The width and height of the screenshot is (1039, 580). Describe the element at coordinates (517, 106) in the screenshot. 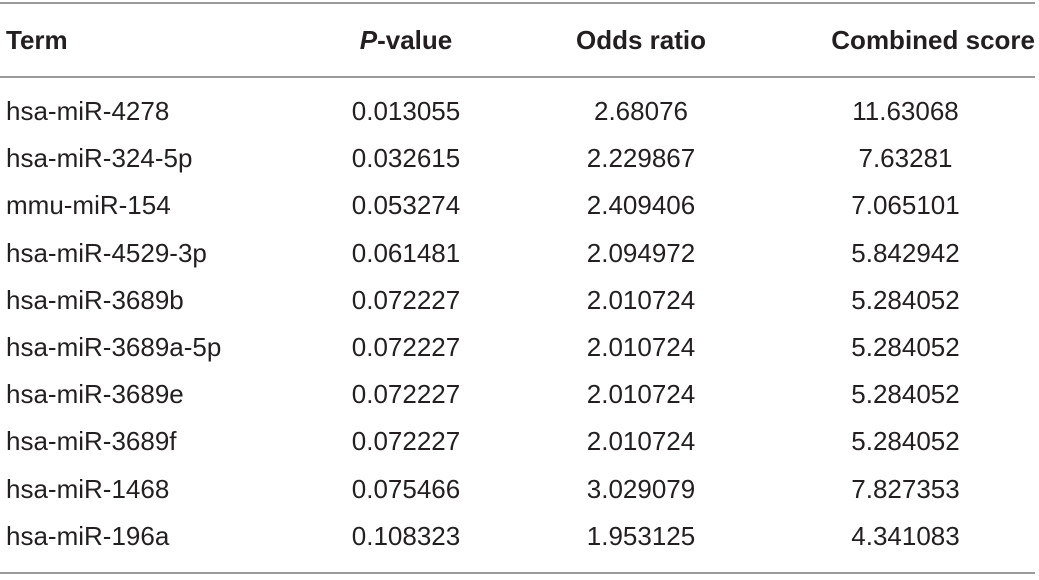

I see `table-row: hsa-miR-4278 0.013055 2.68076 11.63068` at that location.